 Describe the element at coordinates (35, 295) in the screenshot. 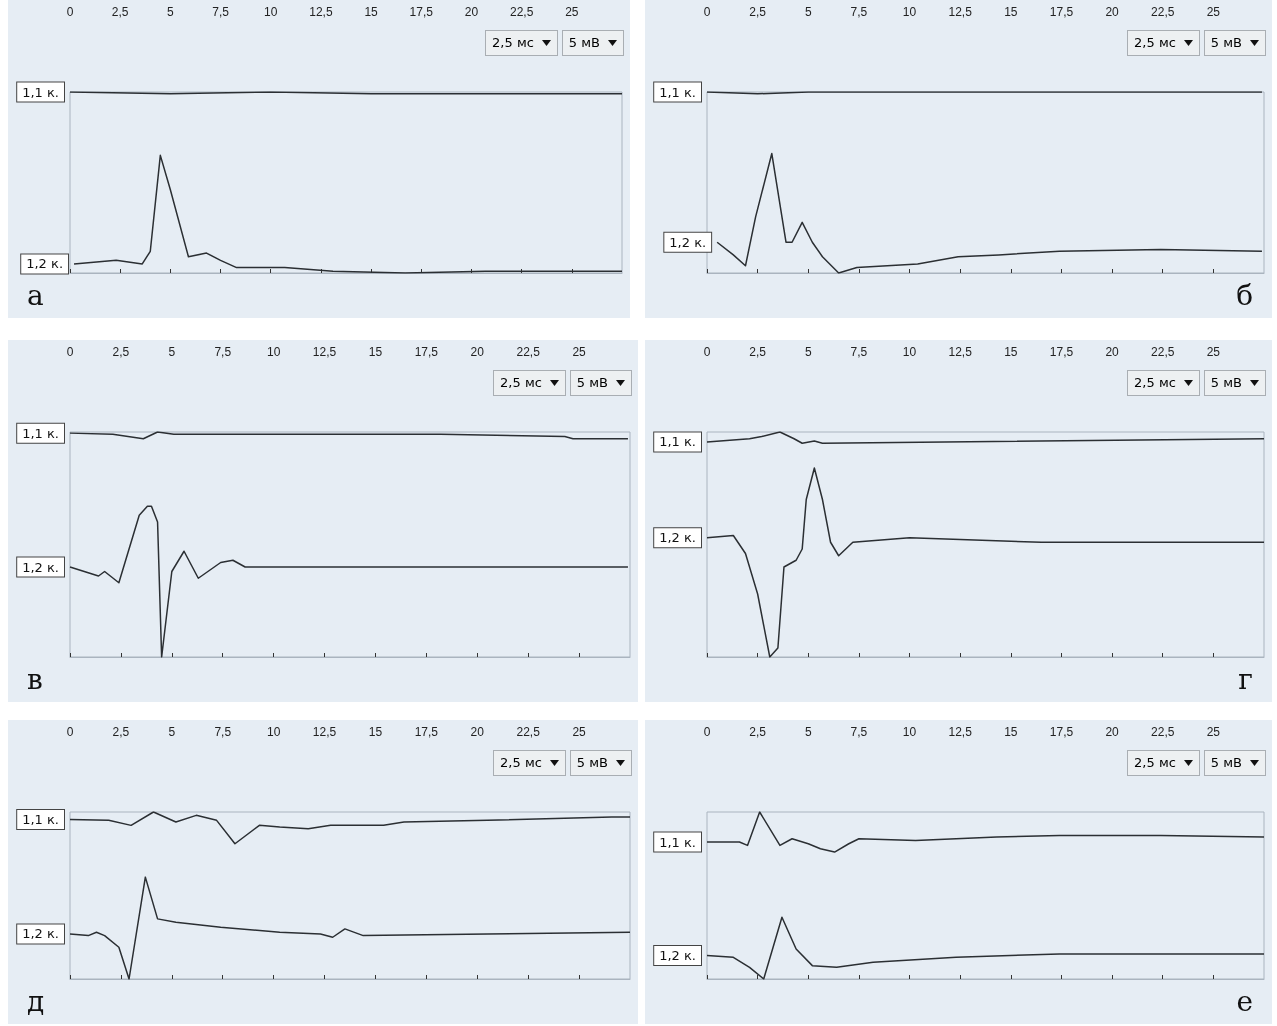

I see `text: а` at that location.